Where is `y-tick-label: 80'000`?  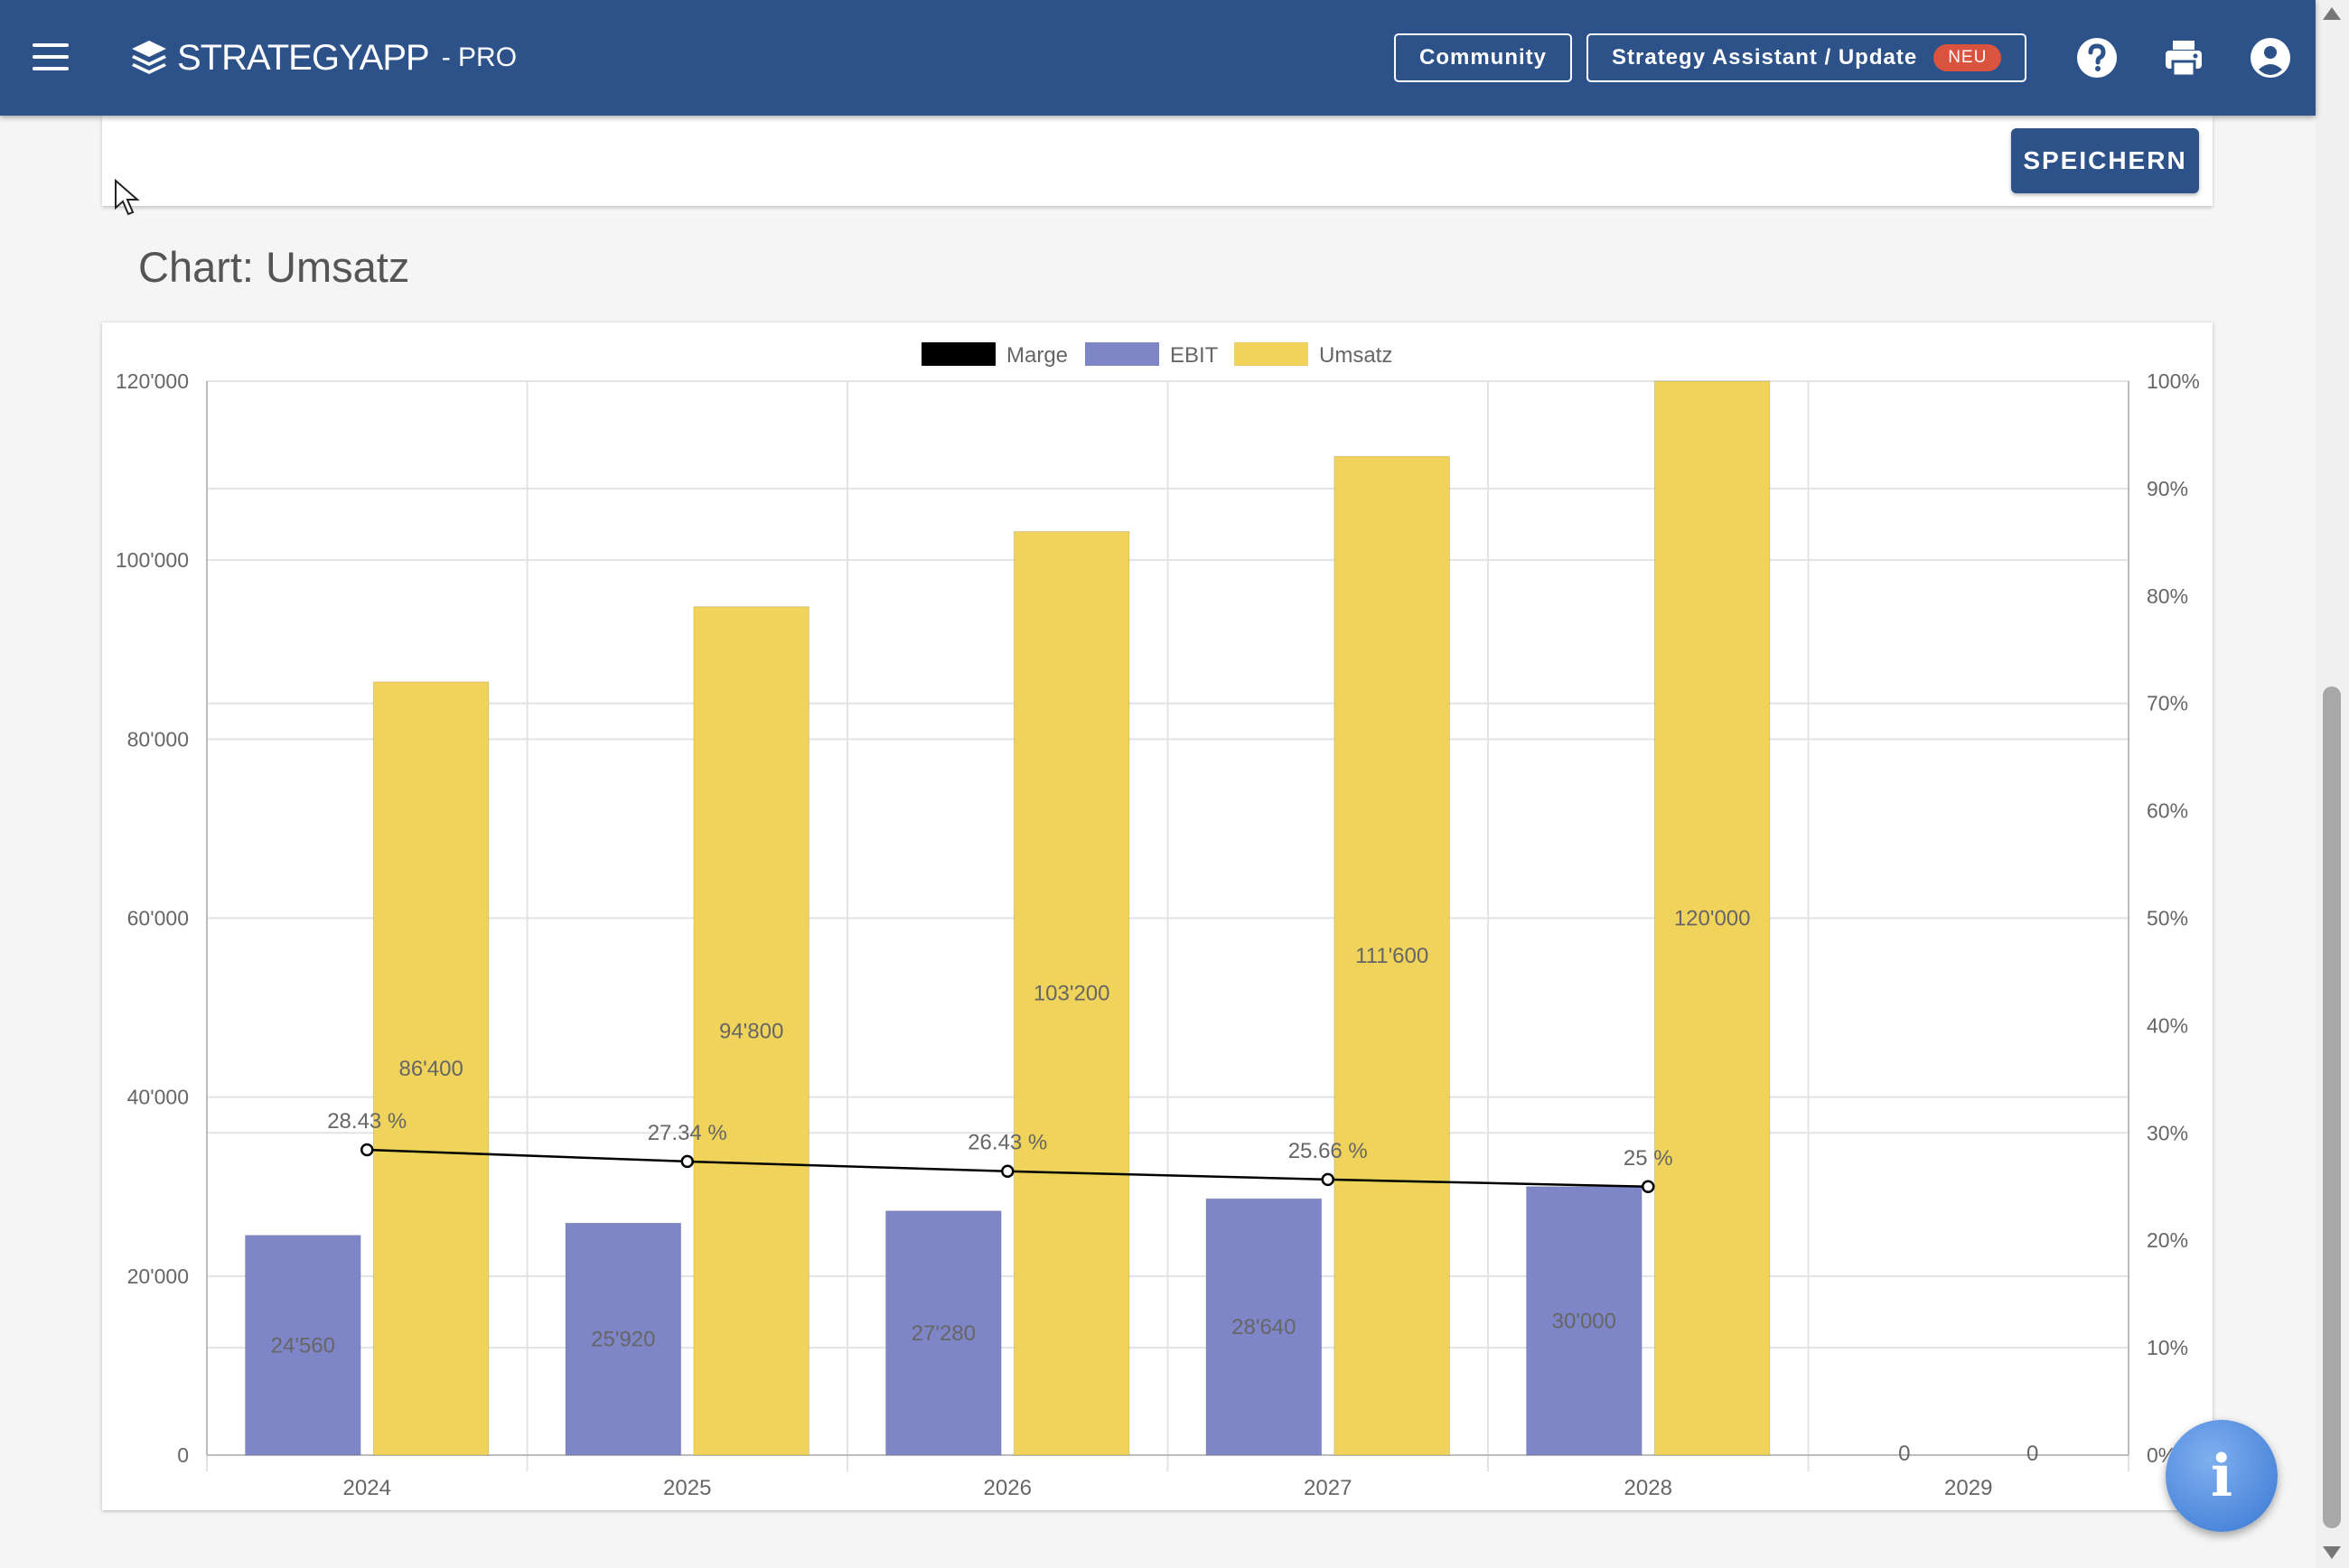
y-tick-label: 80'000 is located at coordinates (158, 739).